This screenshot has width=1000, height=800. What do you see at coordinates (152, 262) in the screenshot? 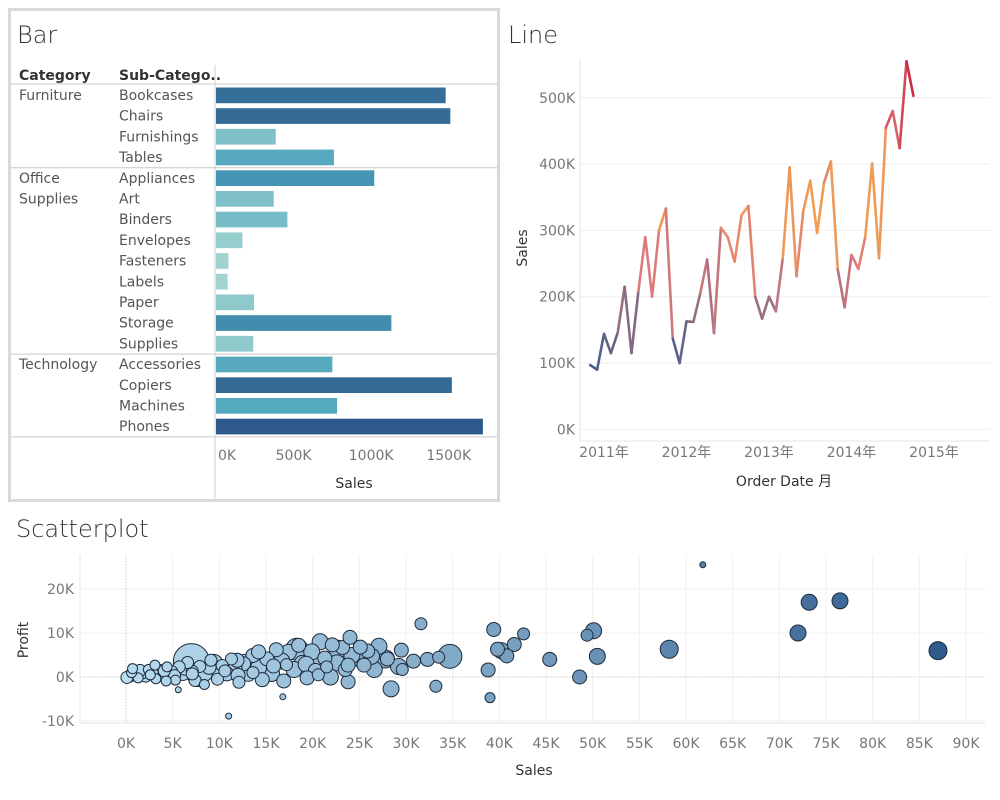
I see `sub-category-label: Fasteners` at bounding box center [152, 262].